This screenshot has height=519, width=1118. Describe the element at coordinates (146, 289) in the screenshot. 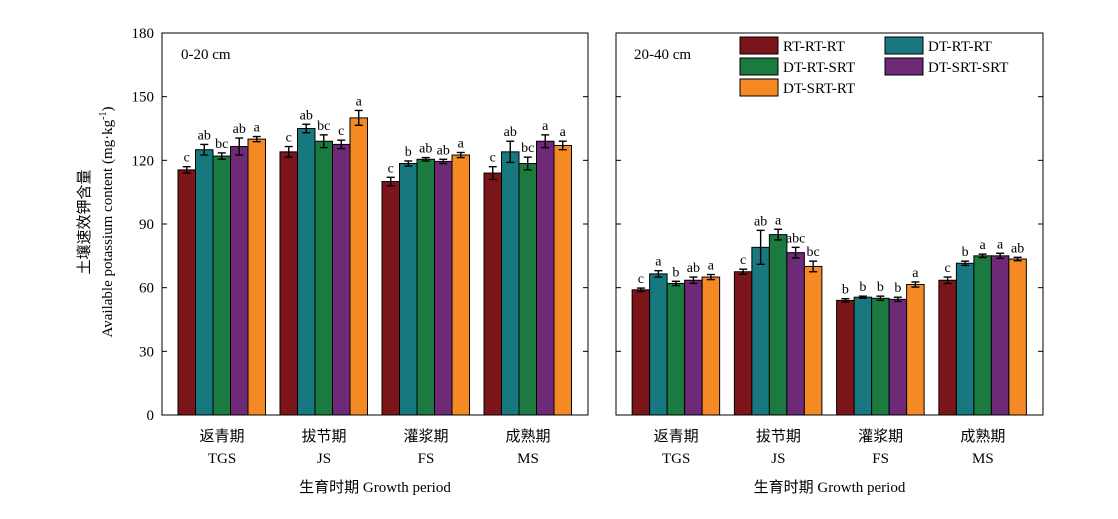

I see `y-tick-label: 60` at that location.